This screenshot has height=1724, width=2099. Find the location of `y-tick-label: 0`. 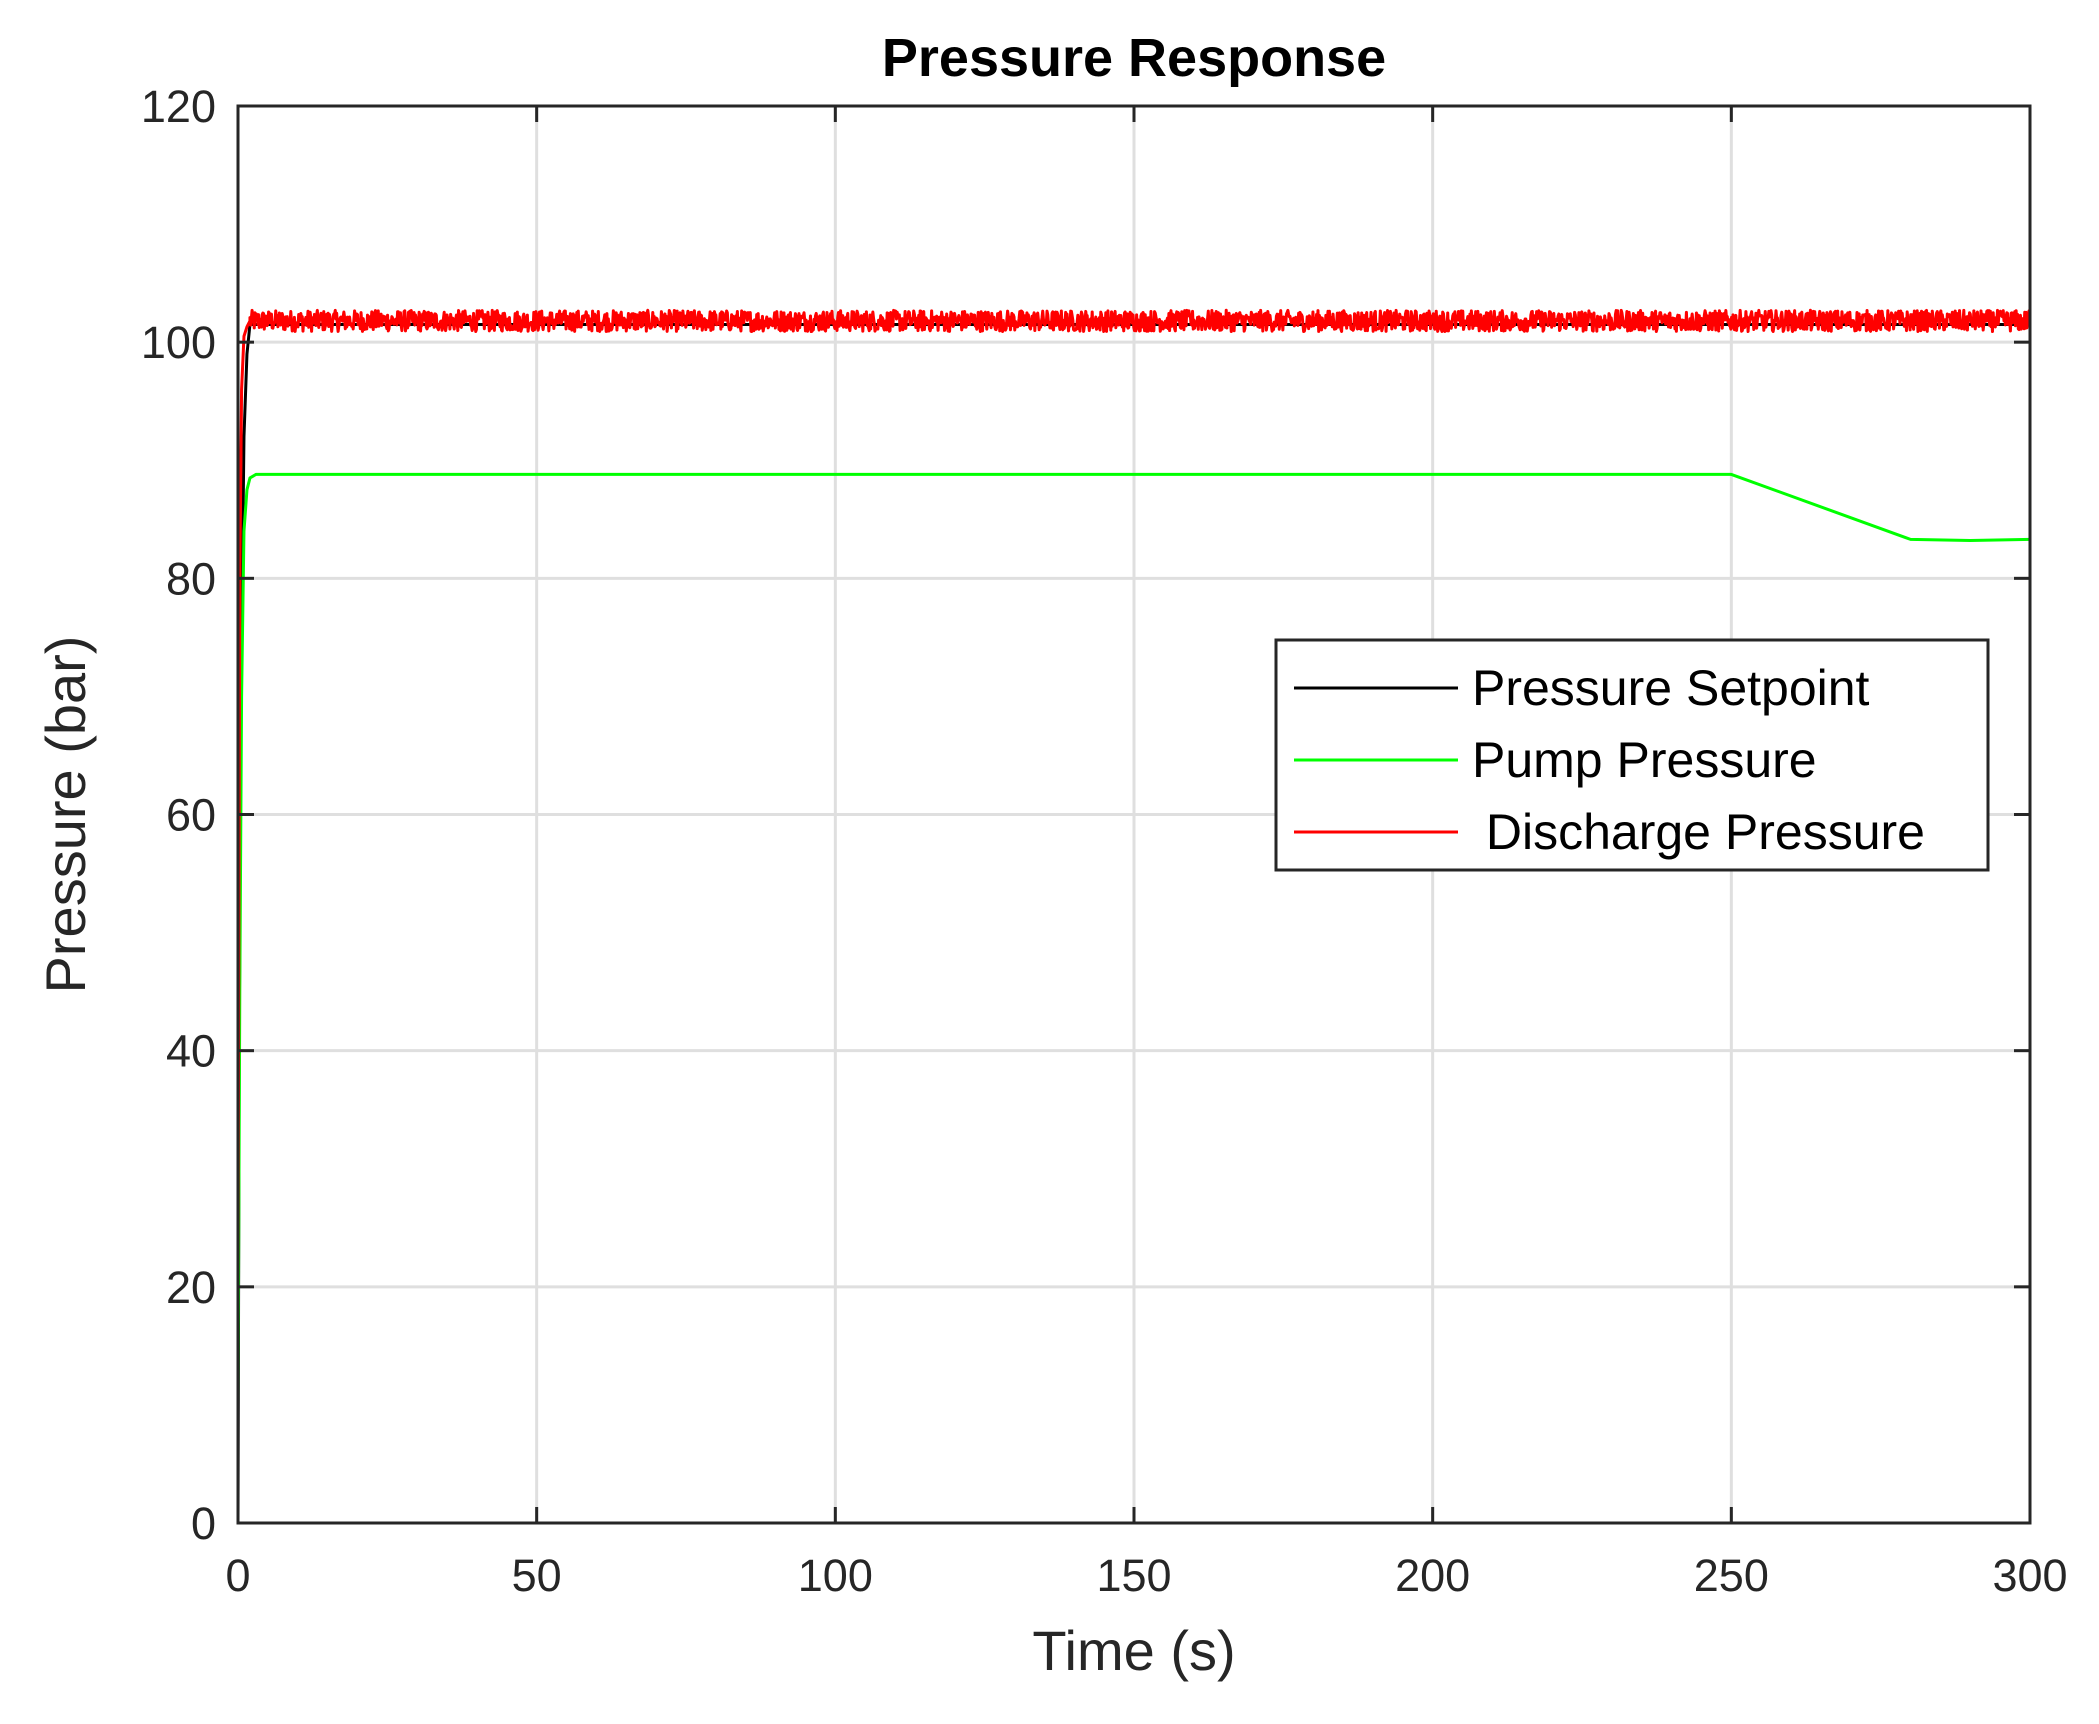

y-tick-label: 0 is located at coordinates (203, 1523).